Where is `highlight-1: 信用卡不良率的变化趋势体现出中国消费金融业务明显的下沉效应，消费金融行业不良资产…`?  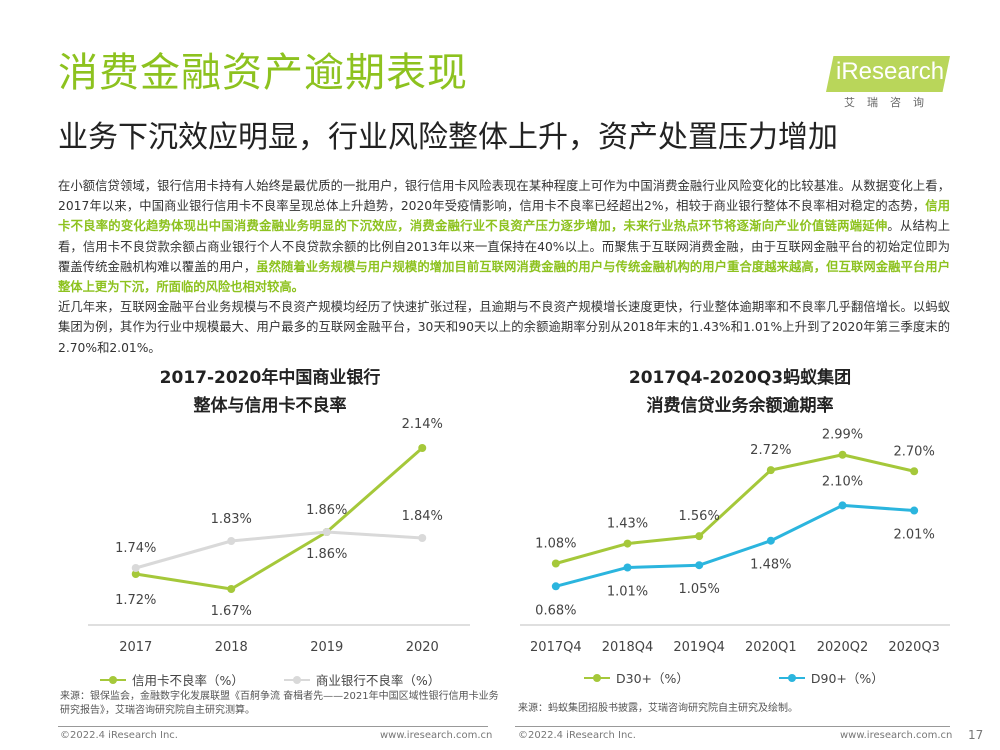 highlight-1: 信用卡不良率的变化趋势体现出中国消费金融业务明显的下沉效应，消费金融行业不良资产… is located at coordinates (504, 216).